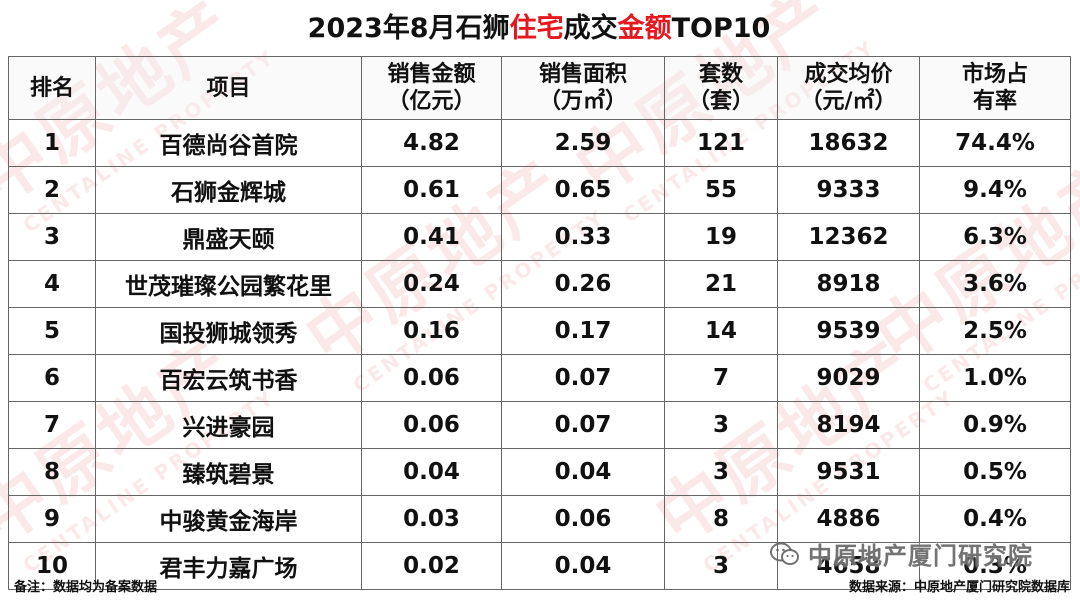 The image size is (1080, 608). Describe the element at coordinates (721, 284) in the screenshot. I see `units-cell: 21` at that location.